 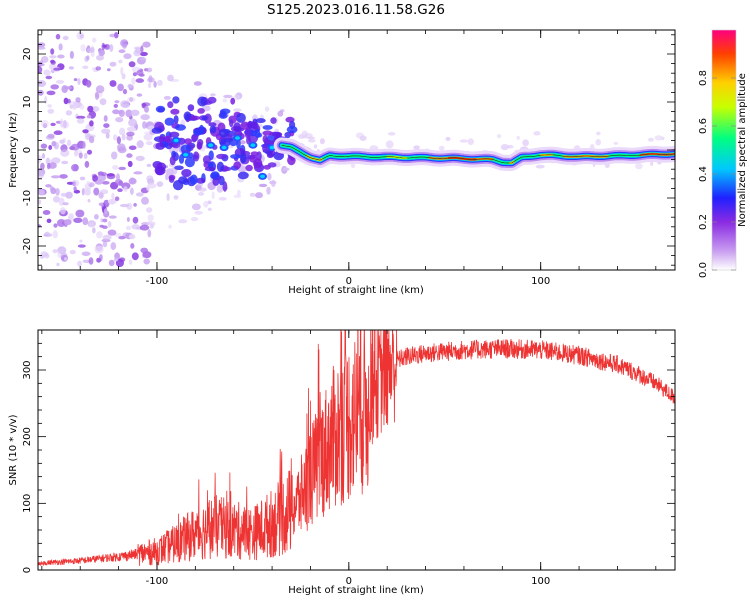 What do you see at coordinates (27, 246) in the screenshot?
I see `y-tick-label: -20` at bounding box center [27, 246].